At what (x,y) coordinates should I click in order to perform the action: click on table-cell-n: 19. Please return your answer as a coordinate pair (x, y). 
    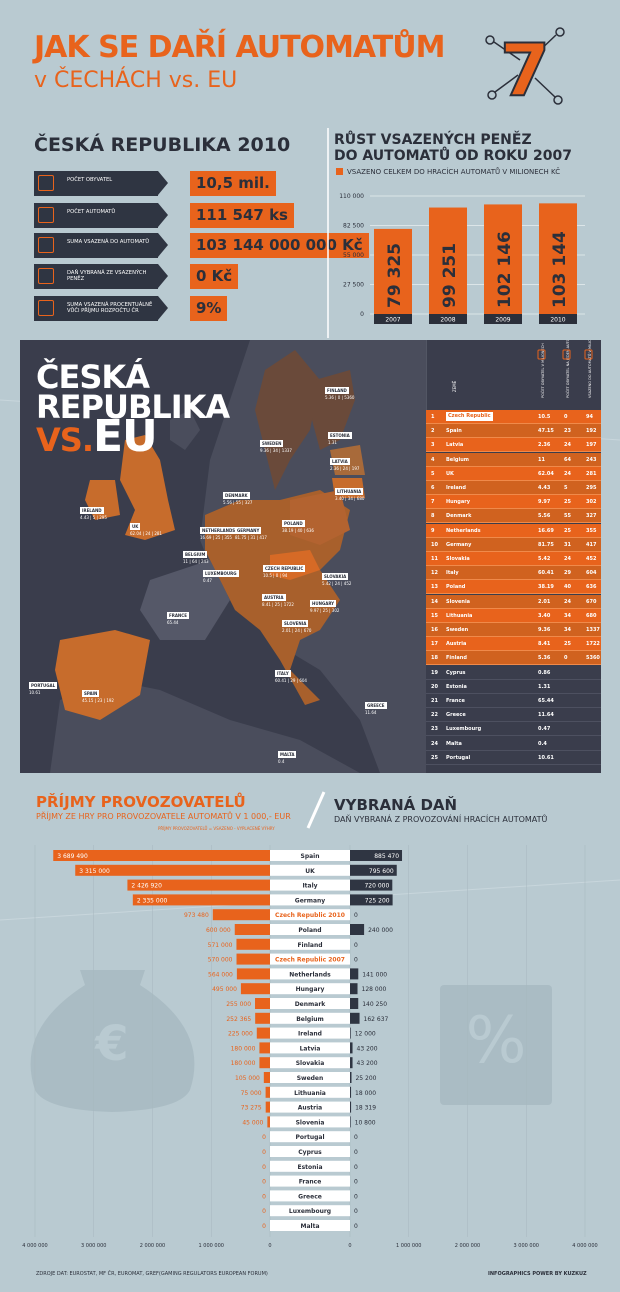
    Looking at the image, I should click on (434, 672).